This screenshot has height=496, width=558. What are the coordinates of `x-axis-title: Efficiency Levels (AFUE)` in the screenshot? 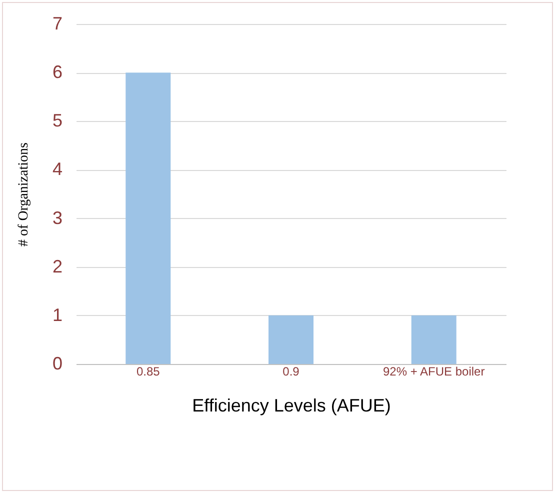 It's located at (291, 406).